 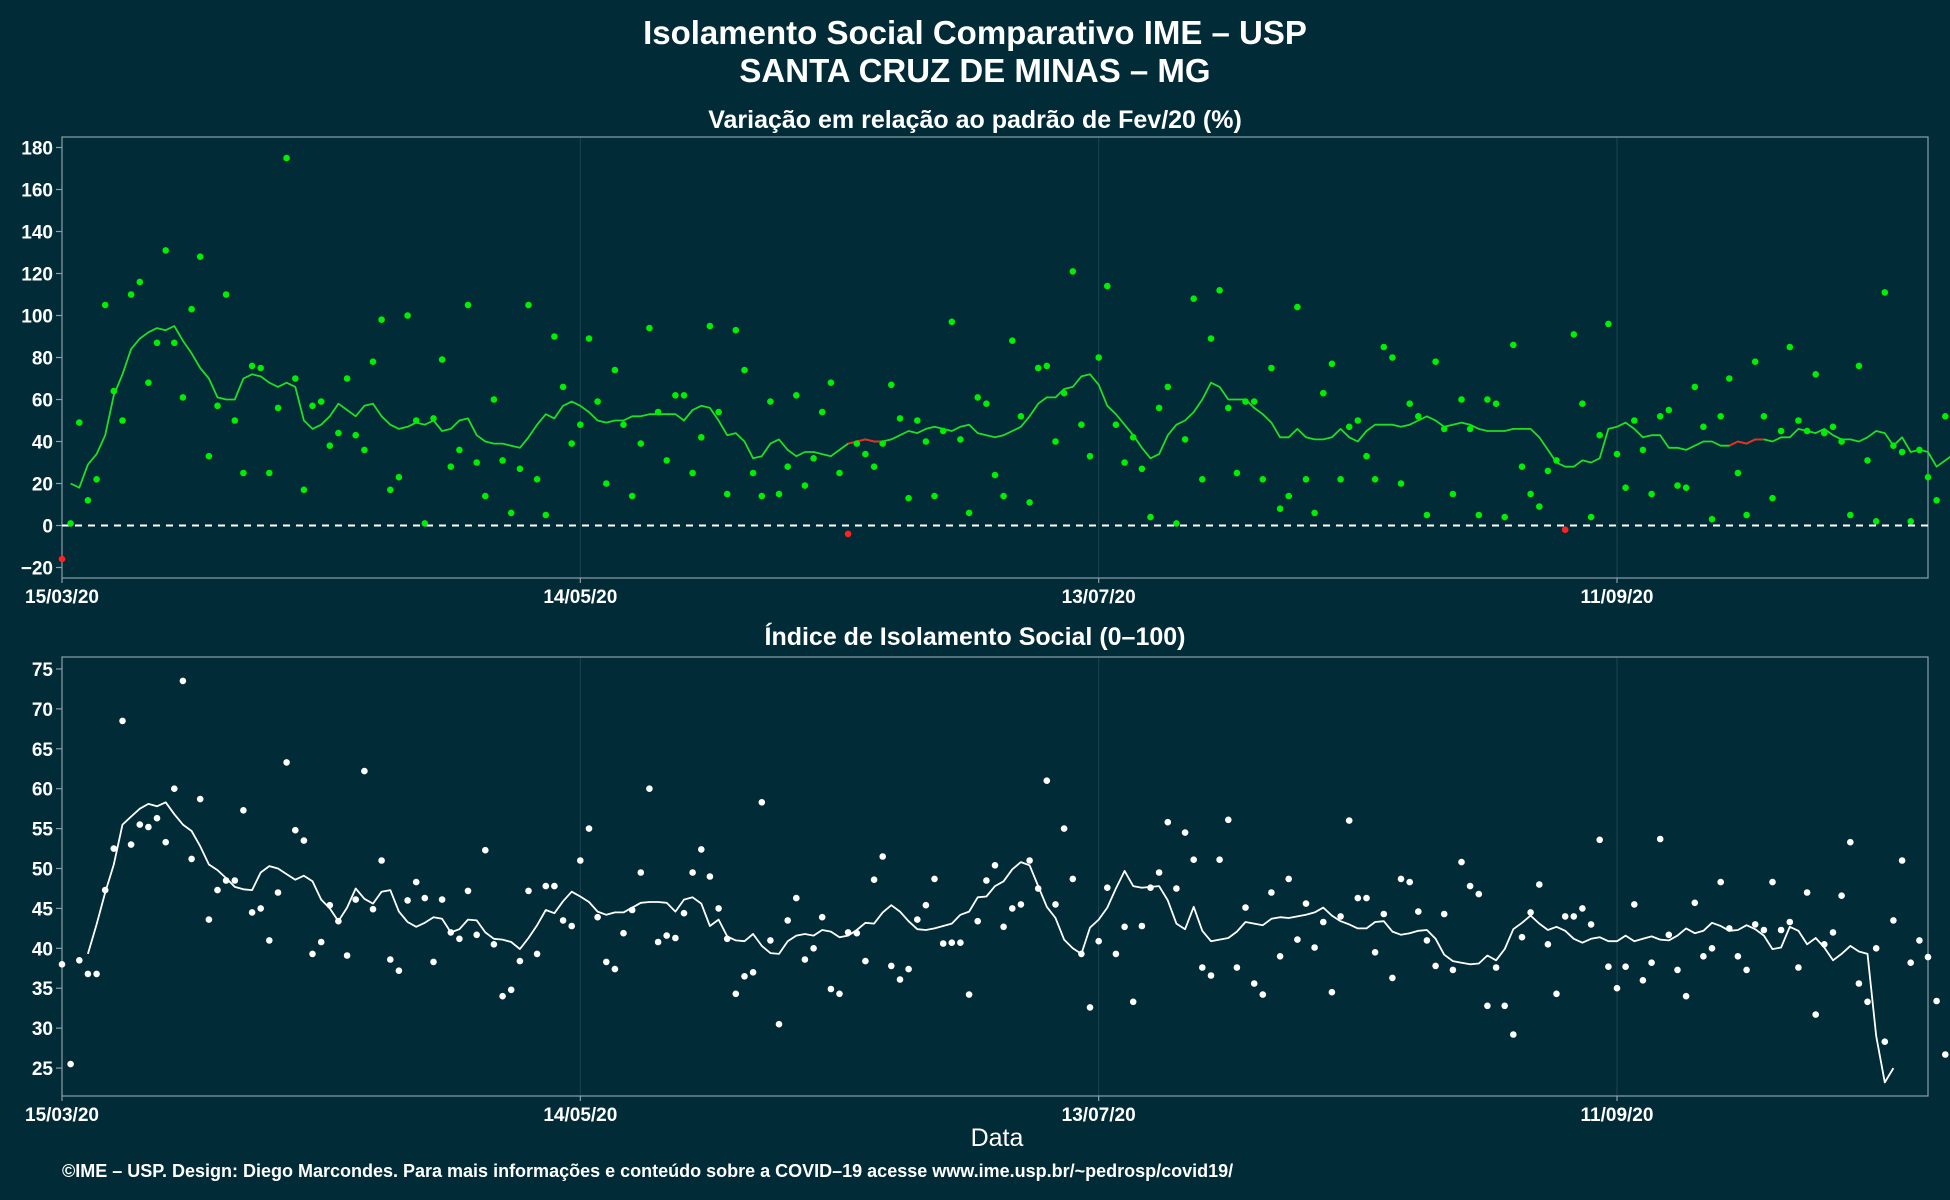 I want to click on top-y-tick-label: 180, so click(x=37, y=149).